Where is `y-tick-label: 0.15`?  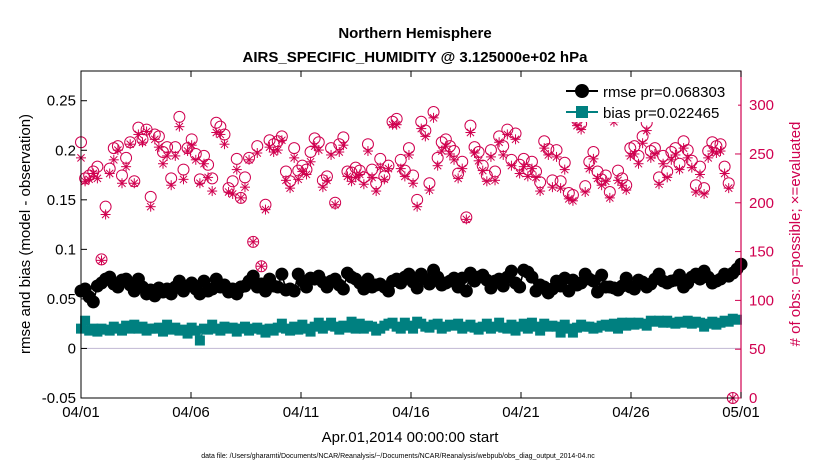 y-tick-label: 0.15 is located at coordinates (61, 200).